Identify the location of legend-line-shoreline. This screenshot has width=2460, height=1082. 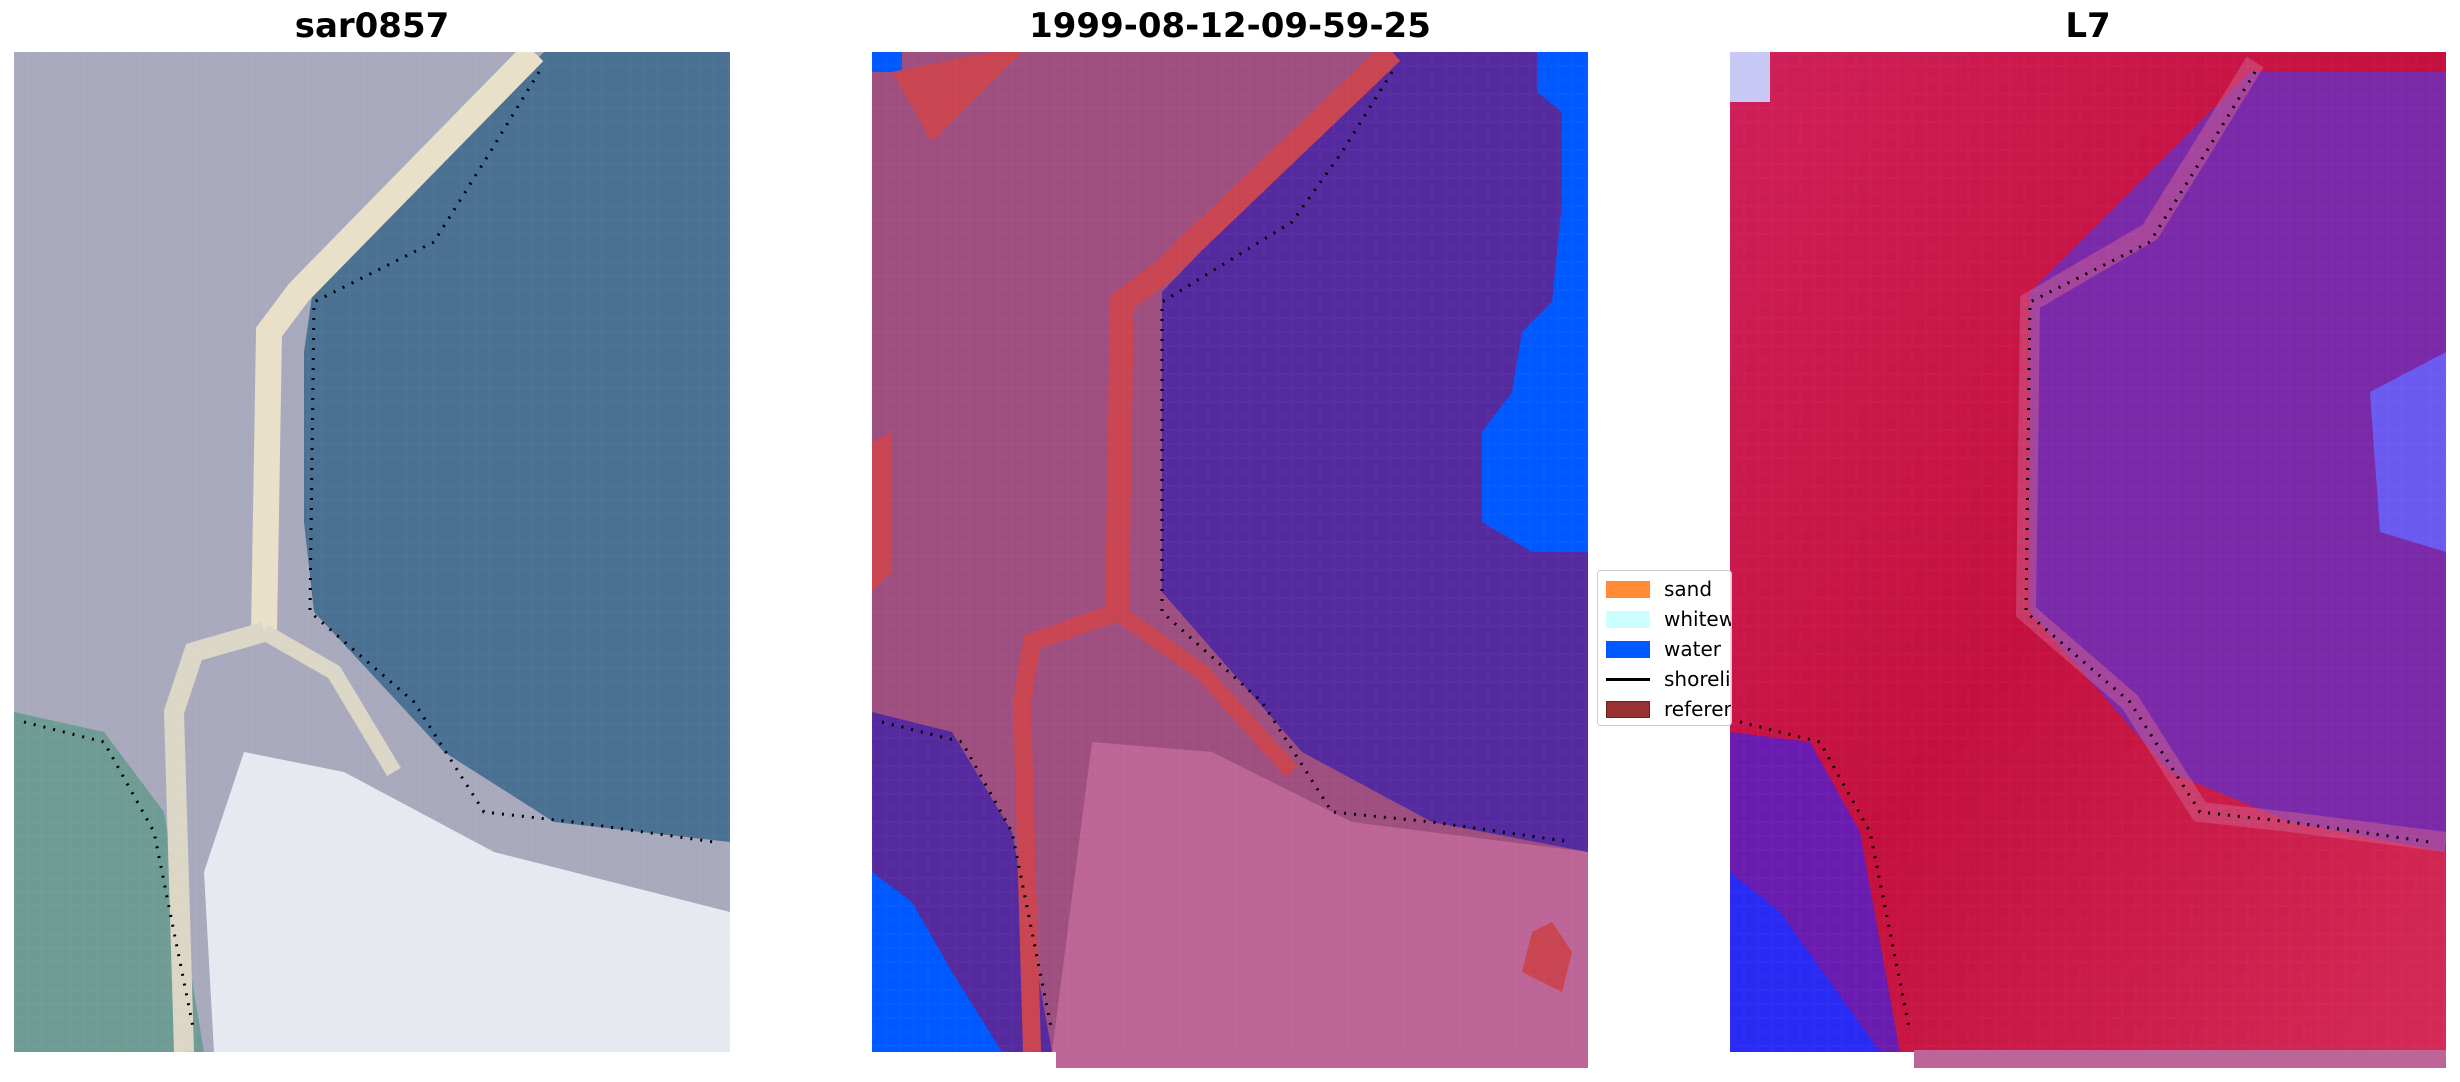
(1628, 679).